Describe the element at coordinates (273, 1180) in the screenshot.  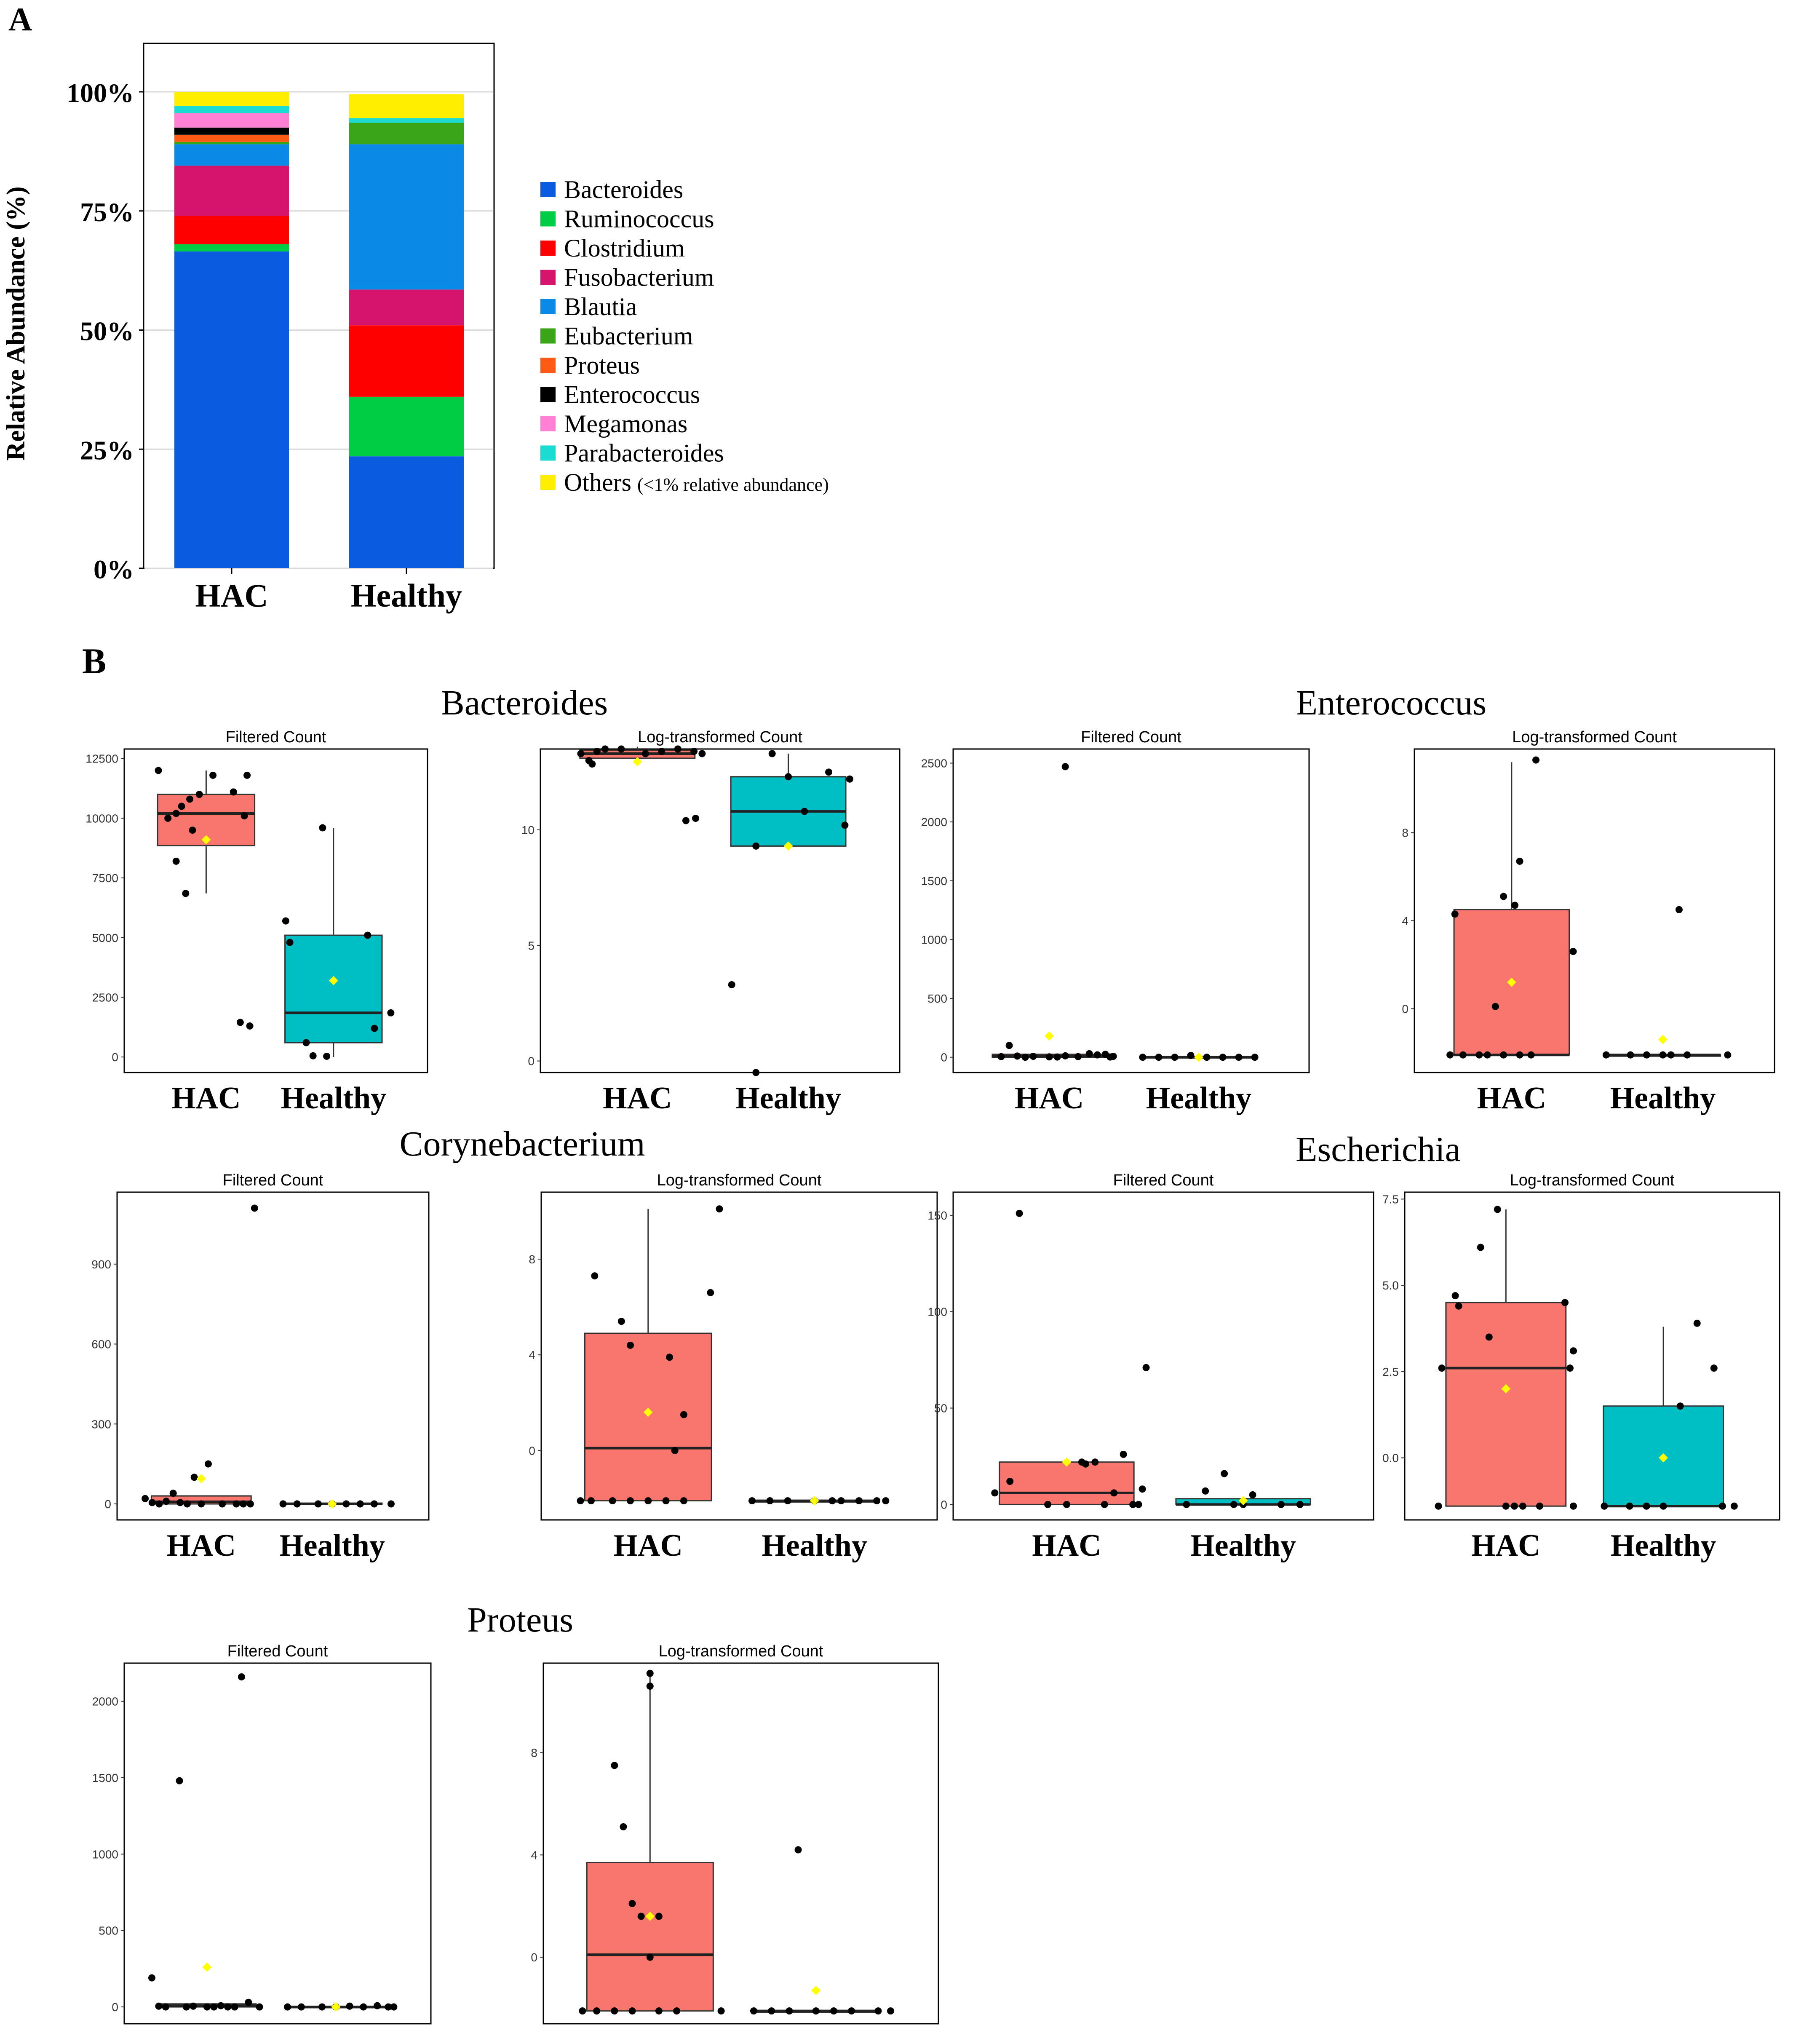
I see `panel-title: Filtered Count` at that location.